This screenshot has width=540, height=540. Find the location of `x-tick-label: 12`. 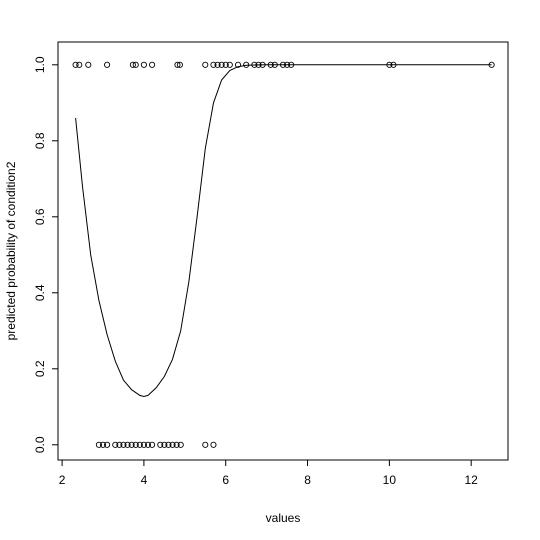

x-tick-label: 12 is located at coordinates (472, 480).